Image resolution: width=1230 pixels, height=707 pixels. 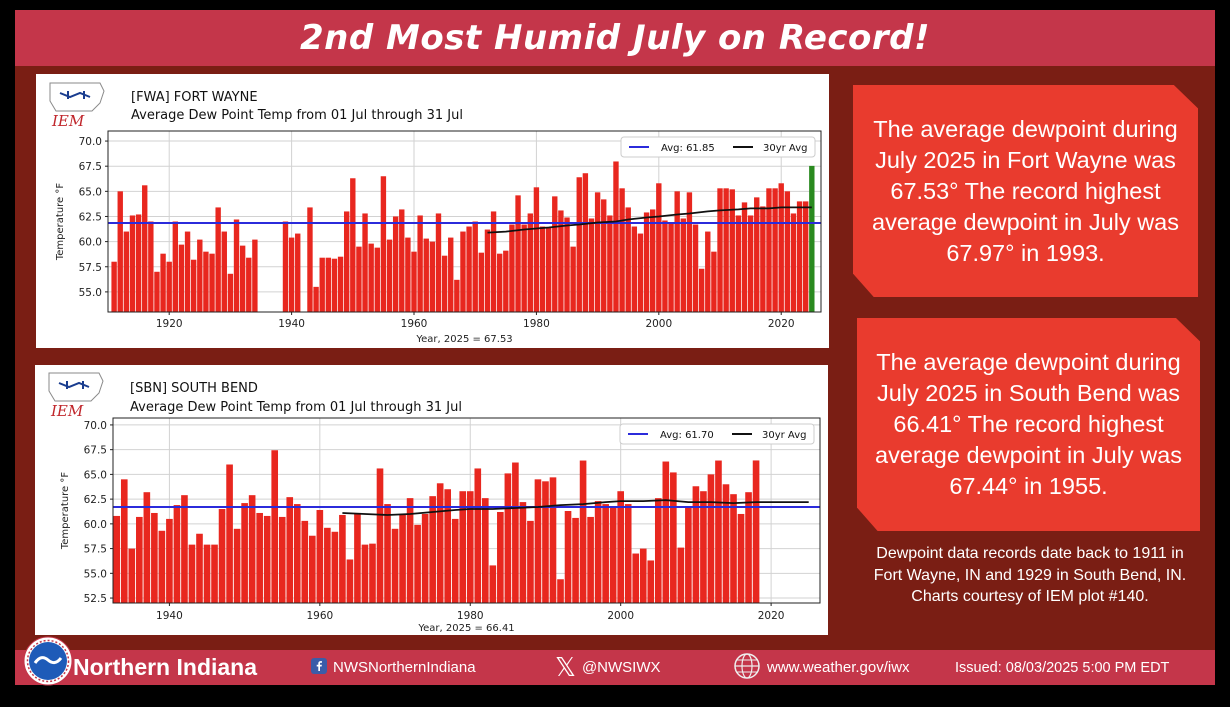 What do you see at coordinates (365, 573) in the screenshot?
I see `bar-1966` at bounding box center [365, 573].